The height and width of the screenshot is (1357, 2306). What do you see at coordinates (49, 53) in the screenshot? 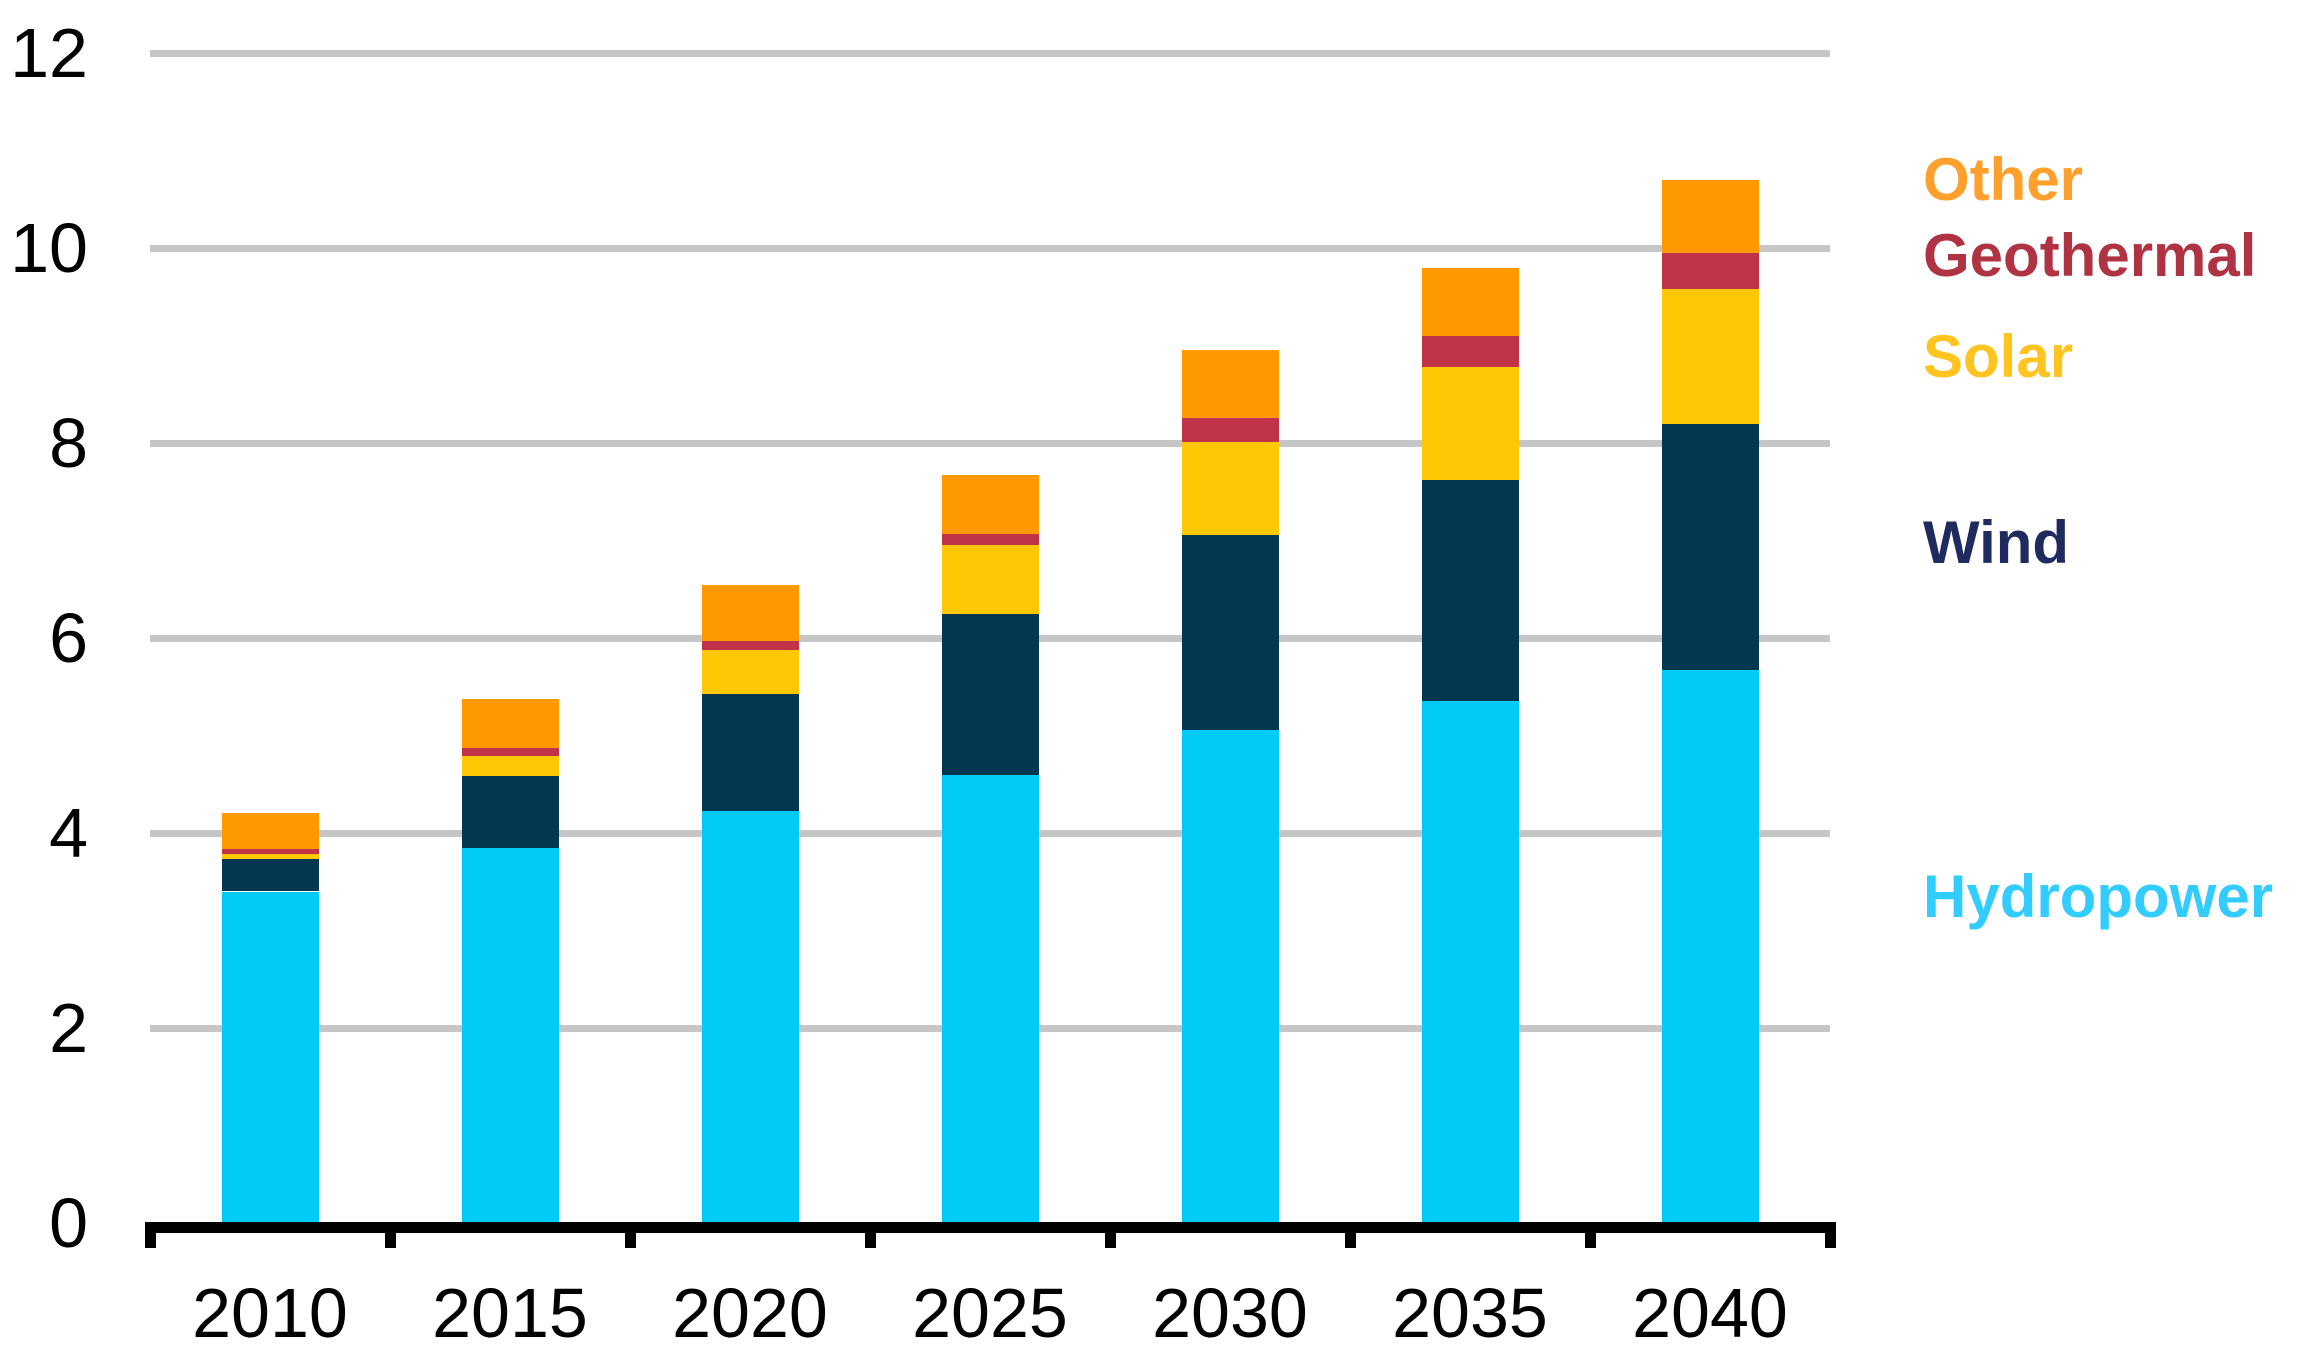
I see `y-axis-tick-label: 12` at bounding box center [49, 53].